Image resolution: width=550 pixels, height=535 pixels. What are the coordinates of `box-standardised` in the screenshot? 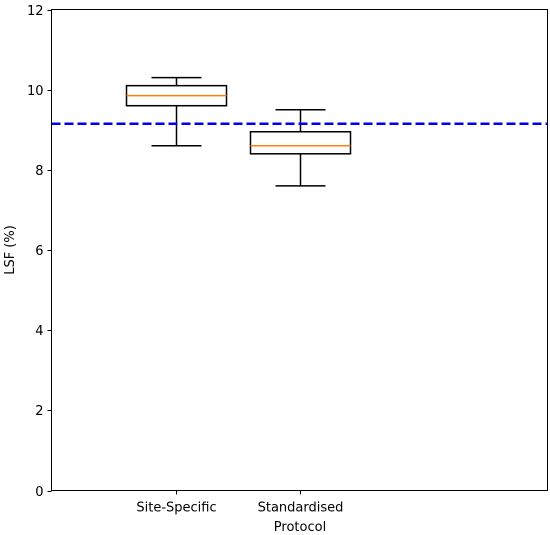 It's located at (300, 147).